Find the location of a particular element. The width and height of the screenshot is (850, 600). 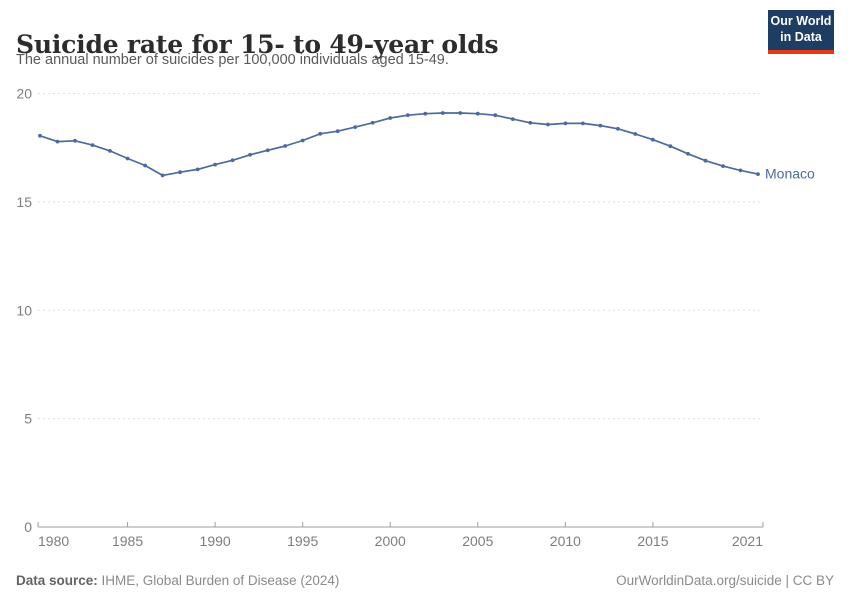

data-point-2016 is located at coordinates (670, 146).